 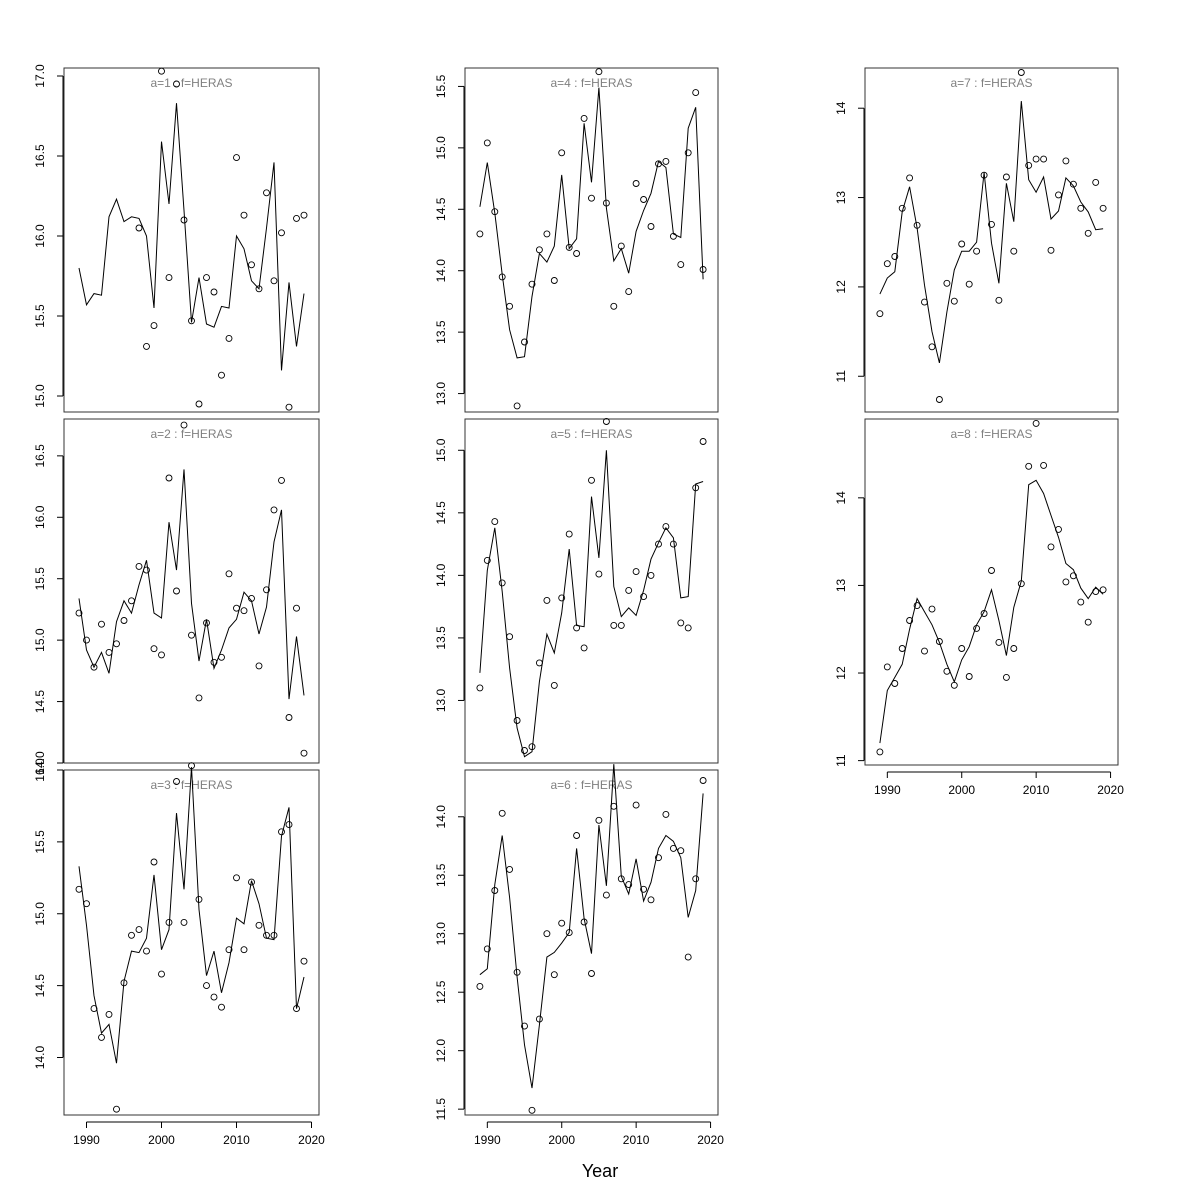 I want to click on x-tick-label: 2020, so click(x=311, y=1140).